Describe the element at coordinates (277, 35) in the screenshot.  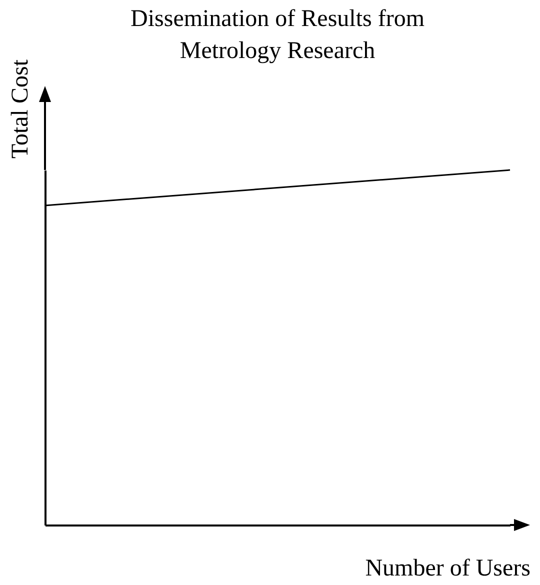
I see `chart-title: Dissemination of Results from Metrology Research` at that location.